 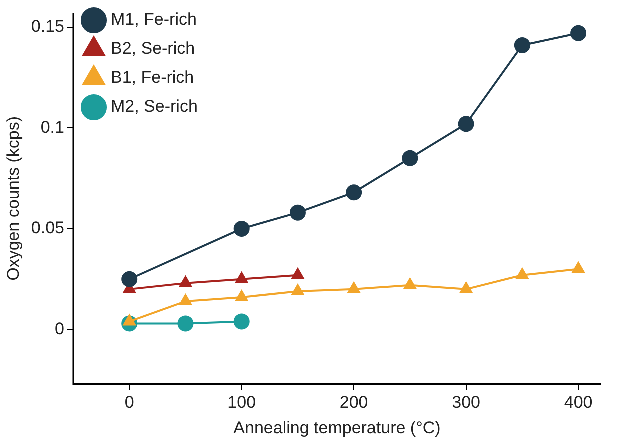 What do you see at coordinates (578, 402) in the screenshot?
I see `x-tick-label: 400` at bounding box center [578, 402].